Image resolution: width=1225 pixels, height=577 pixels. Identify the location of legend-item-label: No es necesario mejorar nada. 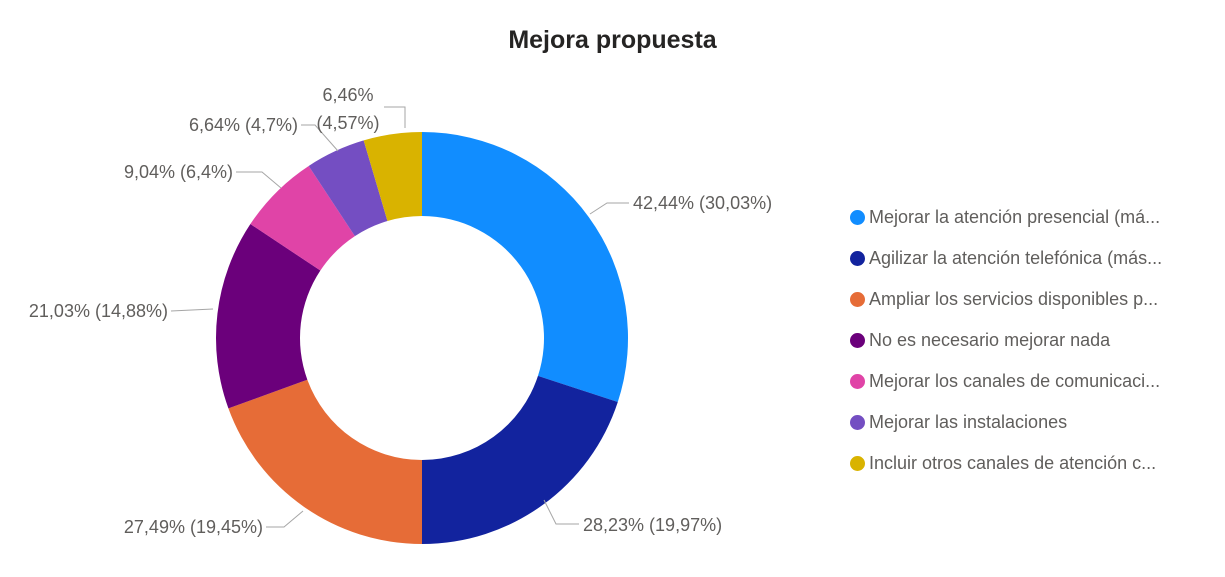
(990, 339).